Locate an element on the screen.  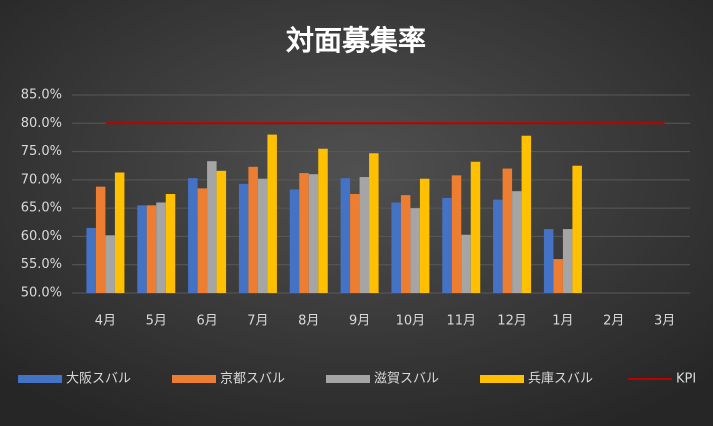
x-tick-label: 7月 is located at coordinates (257, 321).